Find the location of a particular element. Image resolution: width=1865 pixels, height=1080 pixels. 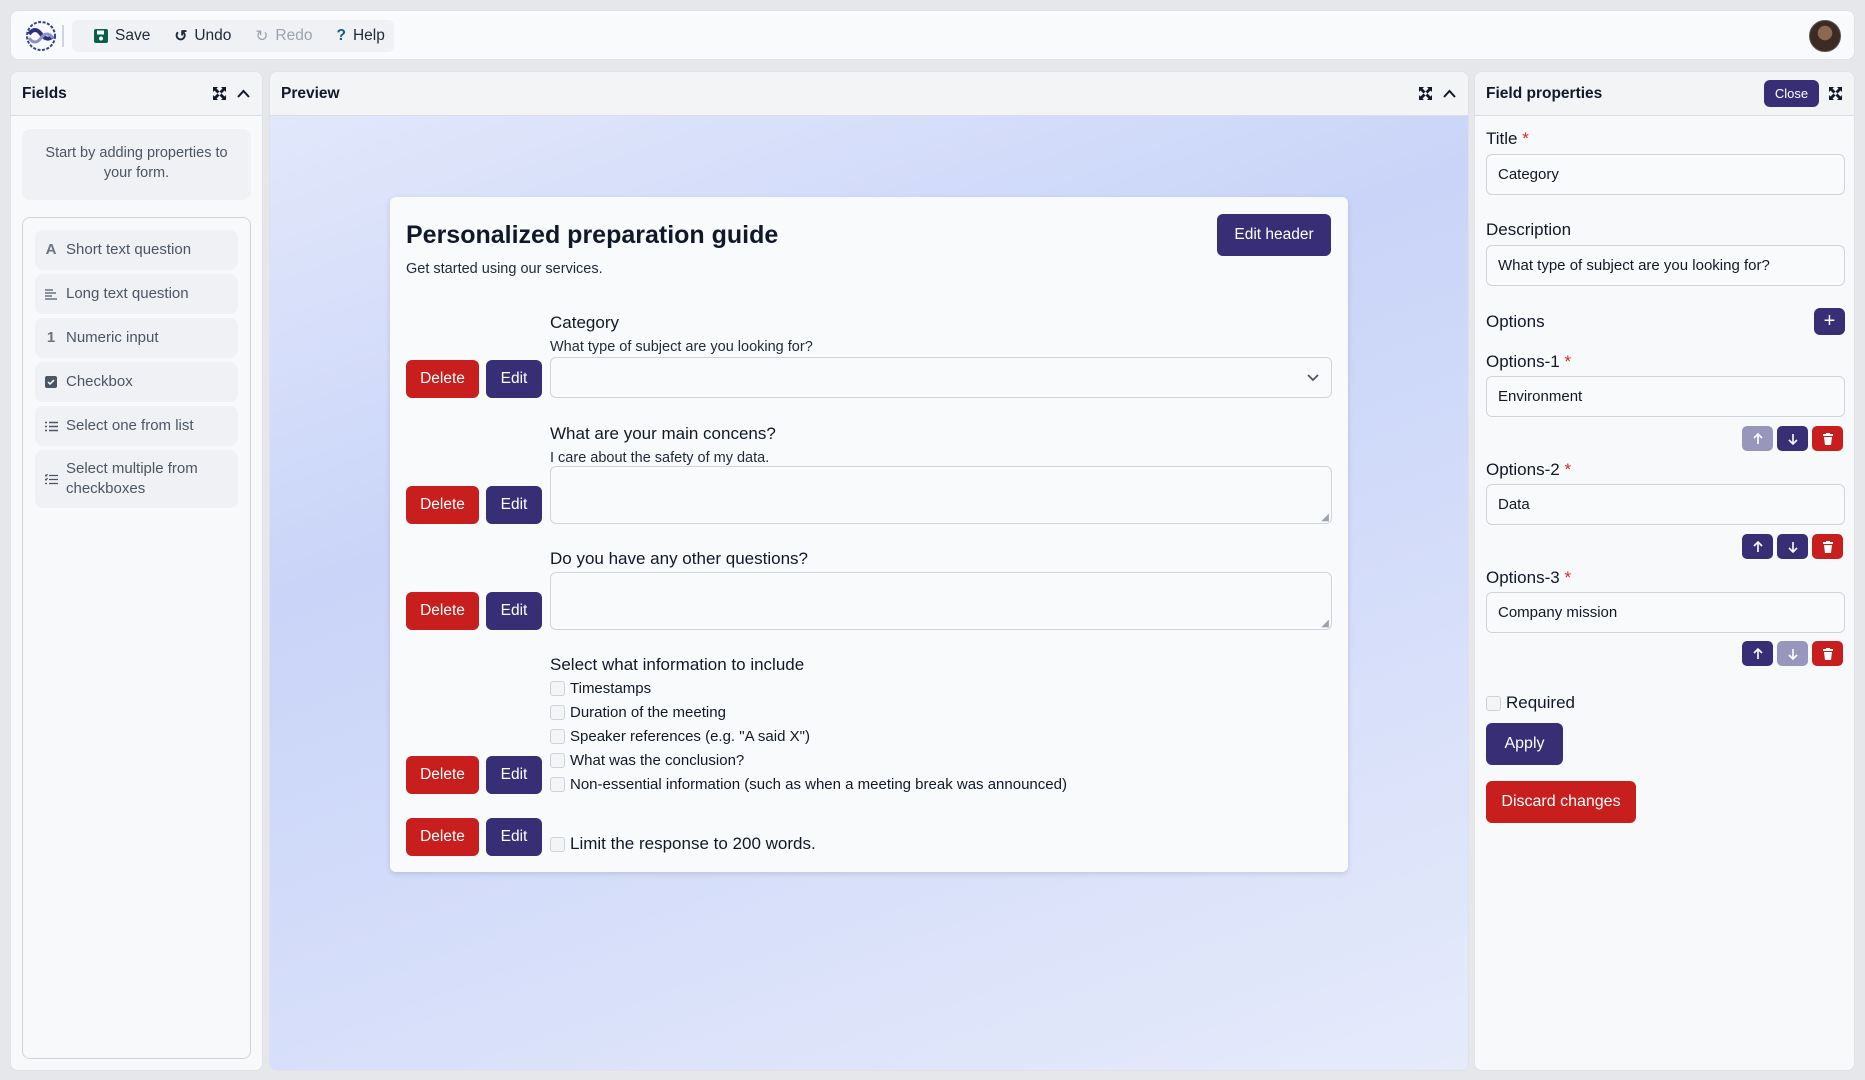

discard-changes-button: Discard changes is located at coordinates (1561, 802).